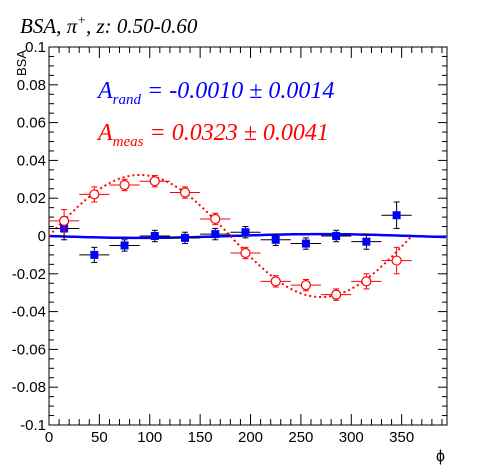 The width and height of the screenshot is (496, 472). Describe the element at coordinates (300, 437) in the screenshot. I see `x-tick-label: 250` at that location.